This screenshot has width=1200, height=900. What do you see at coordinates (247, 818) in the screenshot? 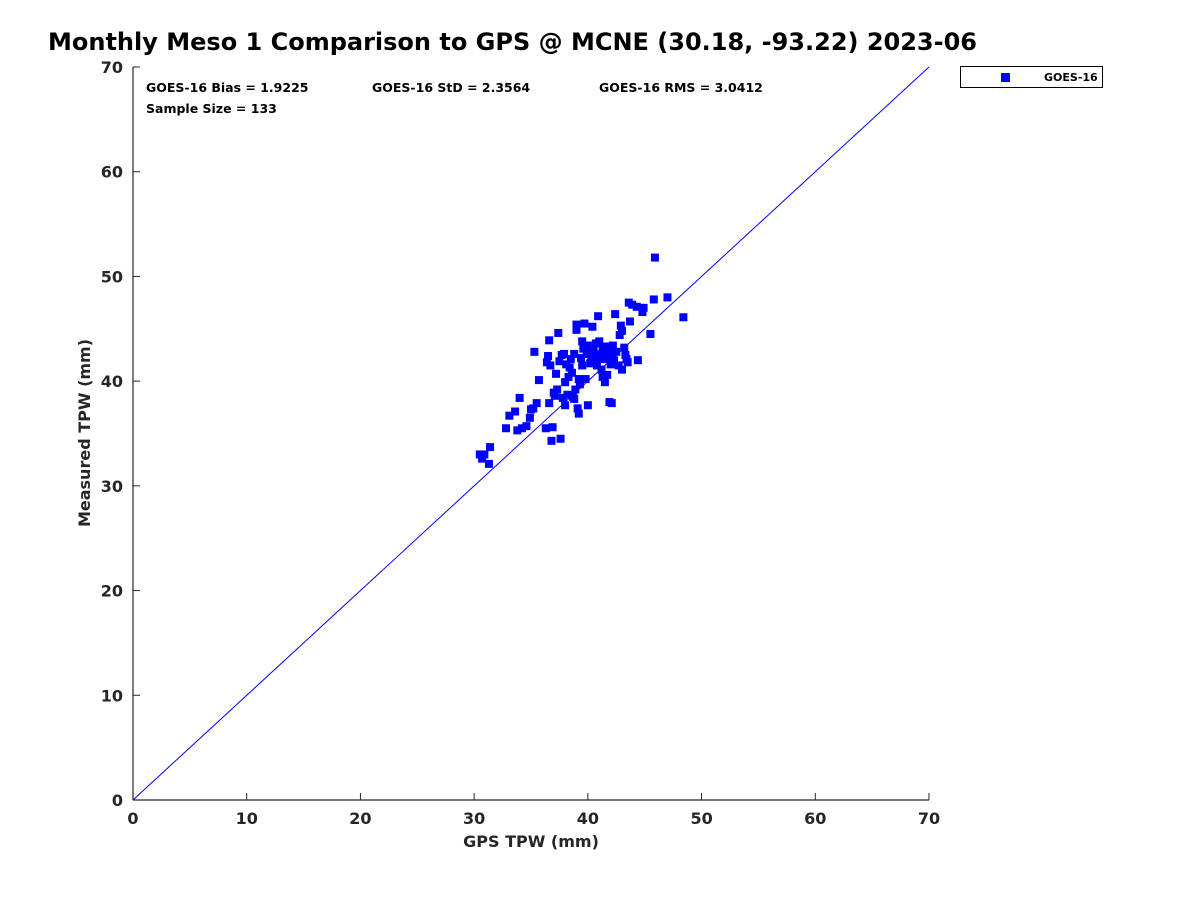
I see `x-tick-label: 10` at bounding box center [247, 818].